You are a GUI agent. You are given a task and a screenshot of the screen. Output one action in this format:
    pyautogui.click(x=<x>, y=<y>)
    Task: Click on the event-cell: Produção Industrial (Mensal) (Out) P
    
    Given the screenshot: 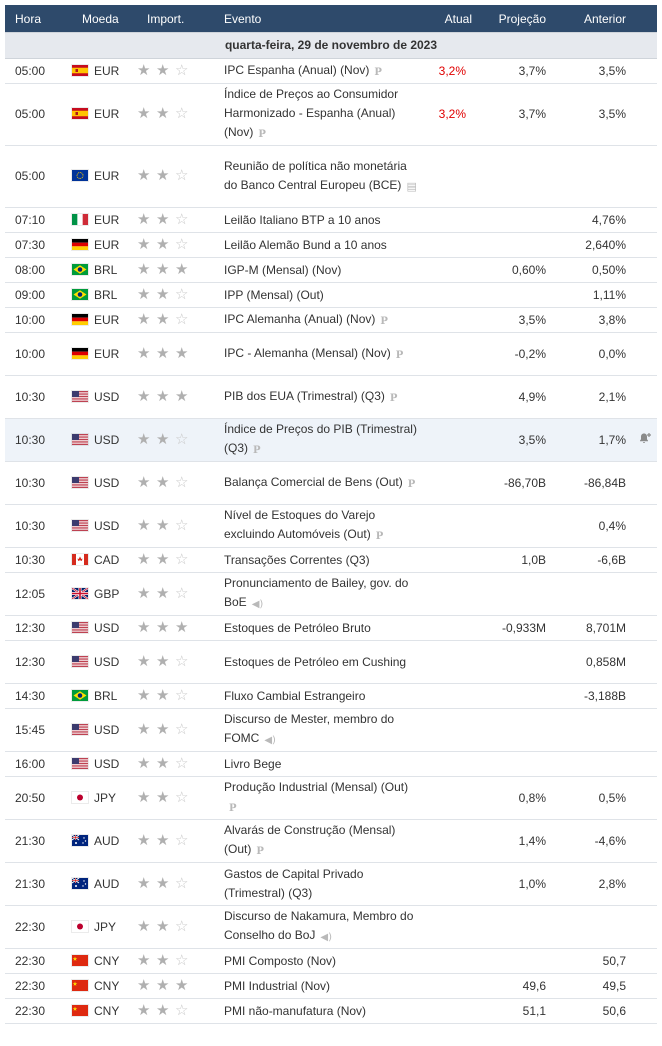 What is the action you would take?
    pyautogui.click(x=323, y=798)
    